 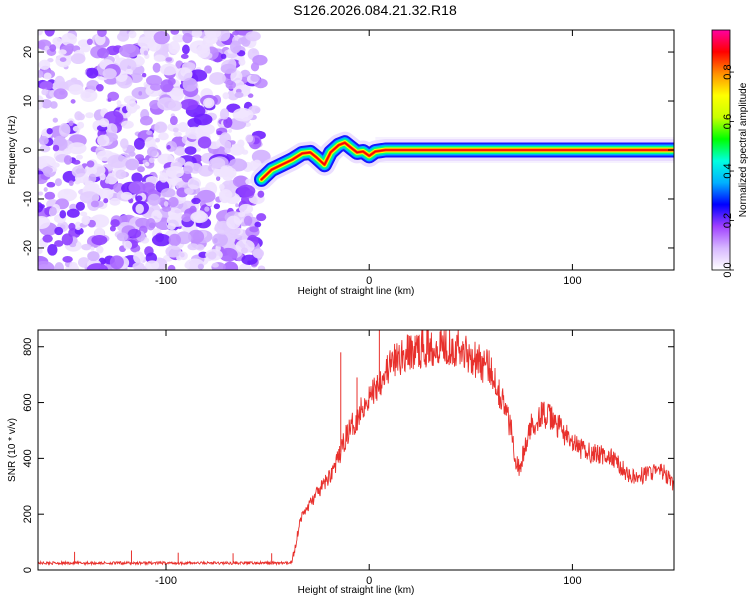 I want to click on colorbar-tick-label: 0.2, so click(x=728, y=220).